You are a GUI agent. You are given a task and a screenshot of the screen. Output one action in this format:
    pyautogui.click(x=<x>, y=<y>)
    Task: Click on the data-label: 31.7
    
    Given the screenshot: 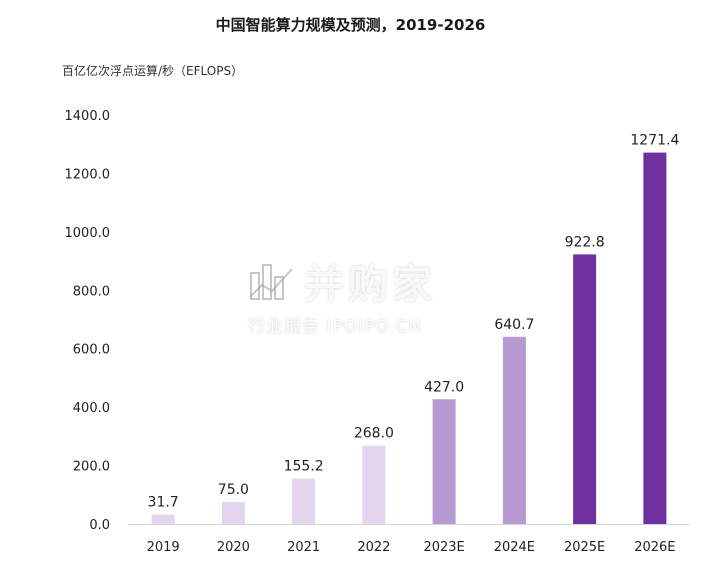 What is the action you would take?
    pyautogui.click(x=163, y=503)
    